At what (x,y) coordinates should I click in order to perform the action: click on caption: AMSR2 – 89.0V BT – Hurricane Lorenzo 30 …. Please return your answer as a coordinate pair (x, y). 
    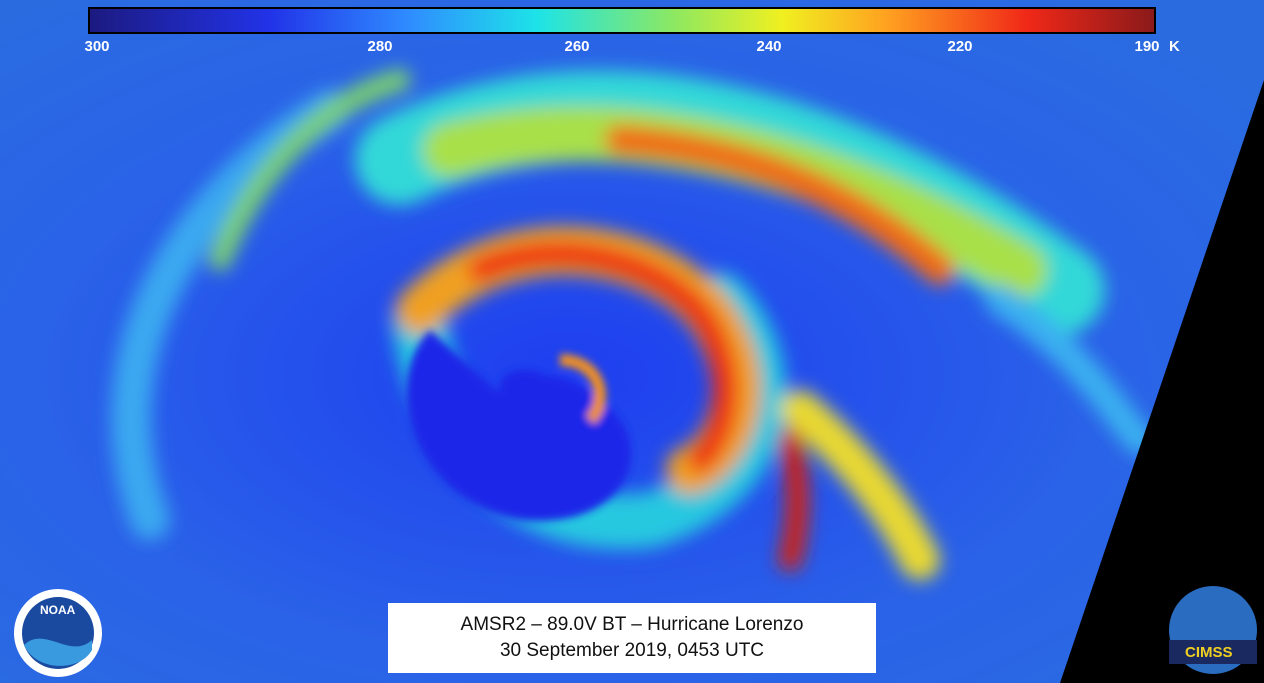
    Looking at the image, I should click on (632, 638).